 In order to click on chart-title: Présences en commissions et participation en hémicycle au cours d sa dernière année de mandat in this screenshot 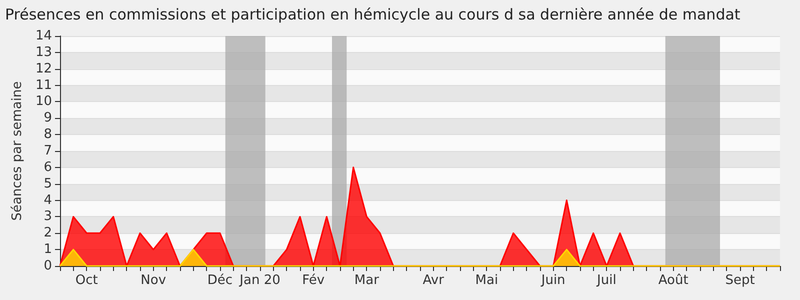, I will do `click(372, 15)`.